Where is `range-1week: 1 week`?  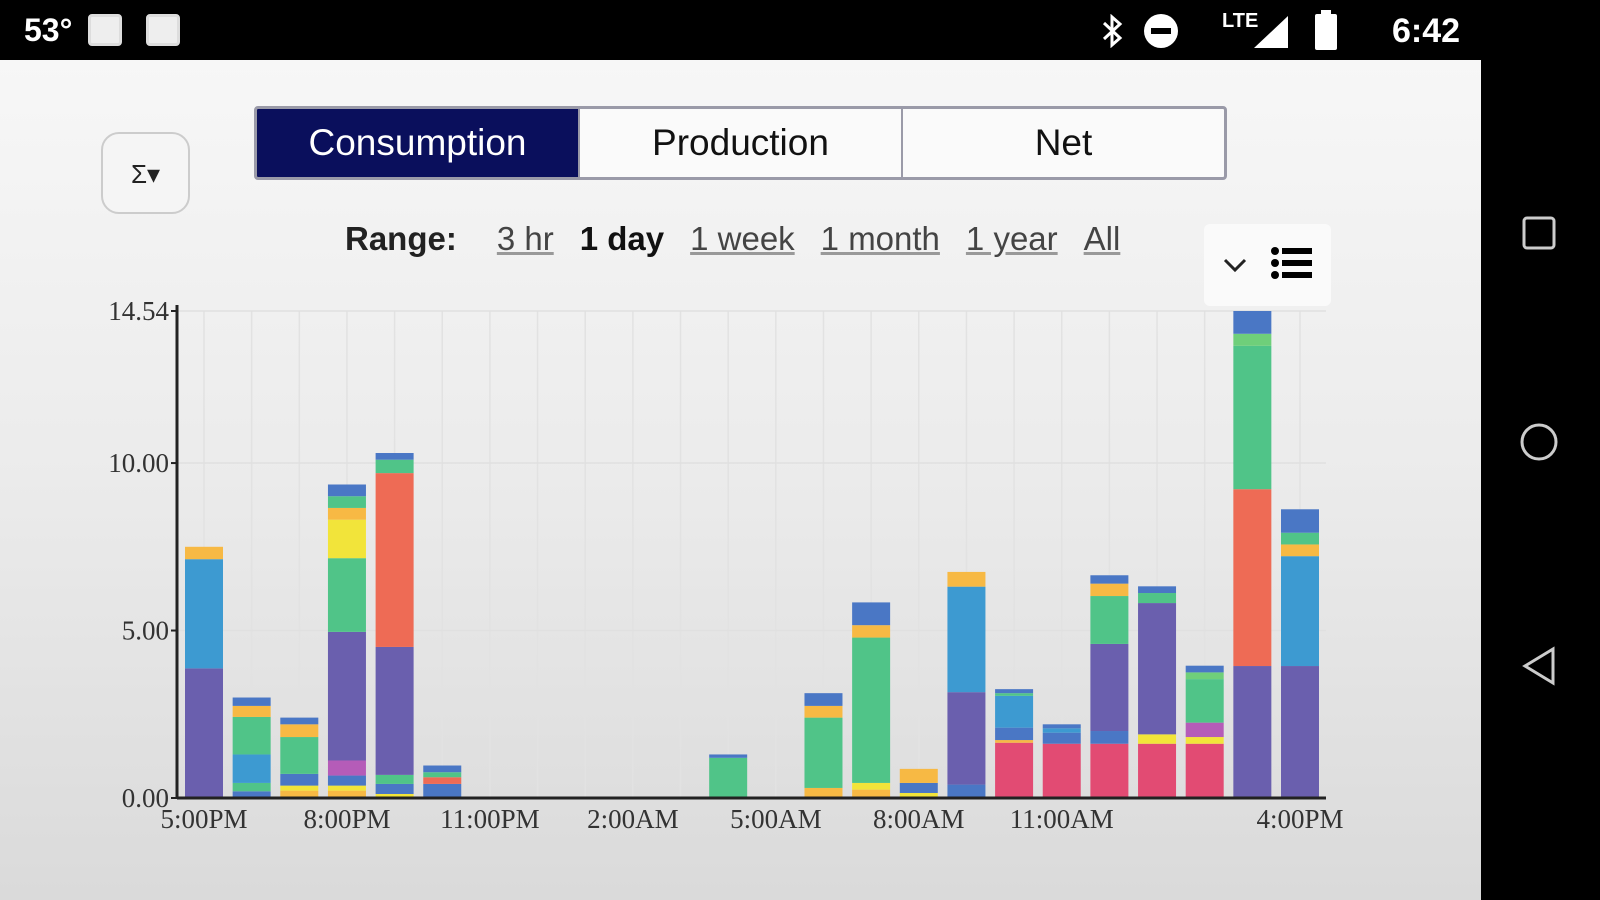 range-1week: 1 week is located at coordinates (742, 238).